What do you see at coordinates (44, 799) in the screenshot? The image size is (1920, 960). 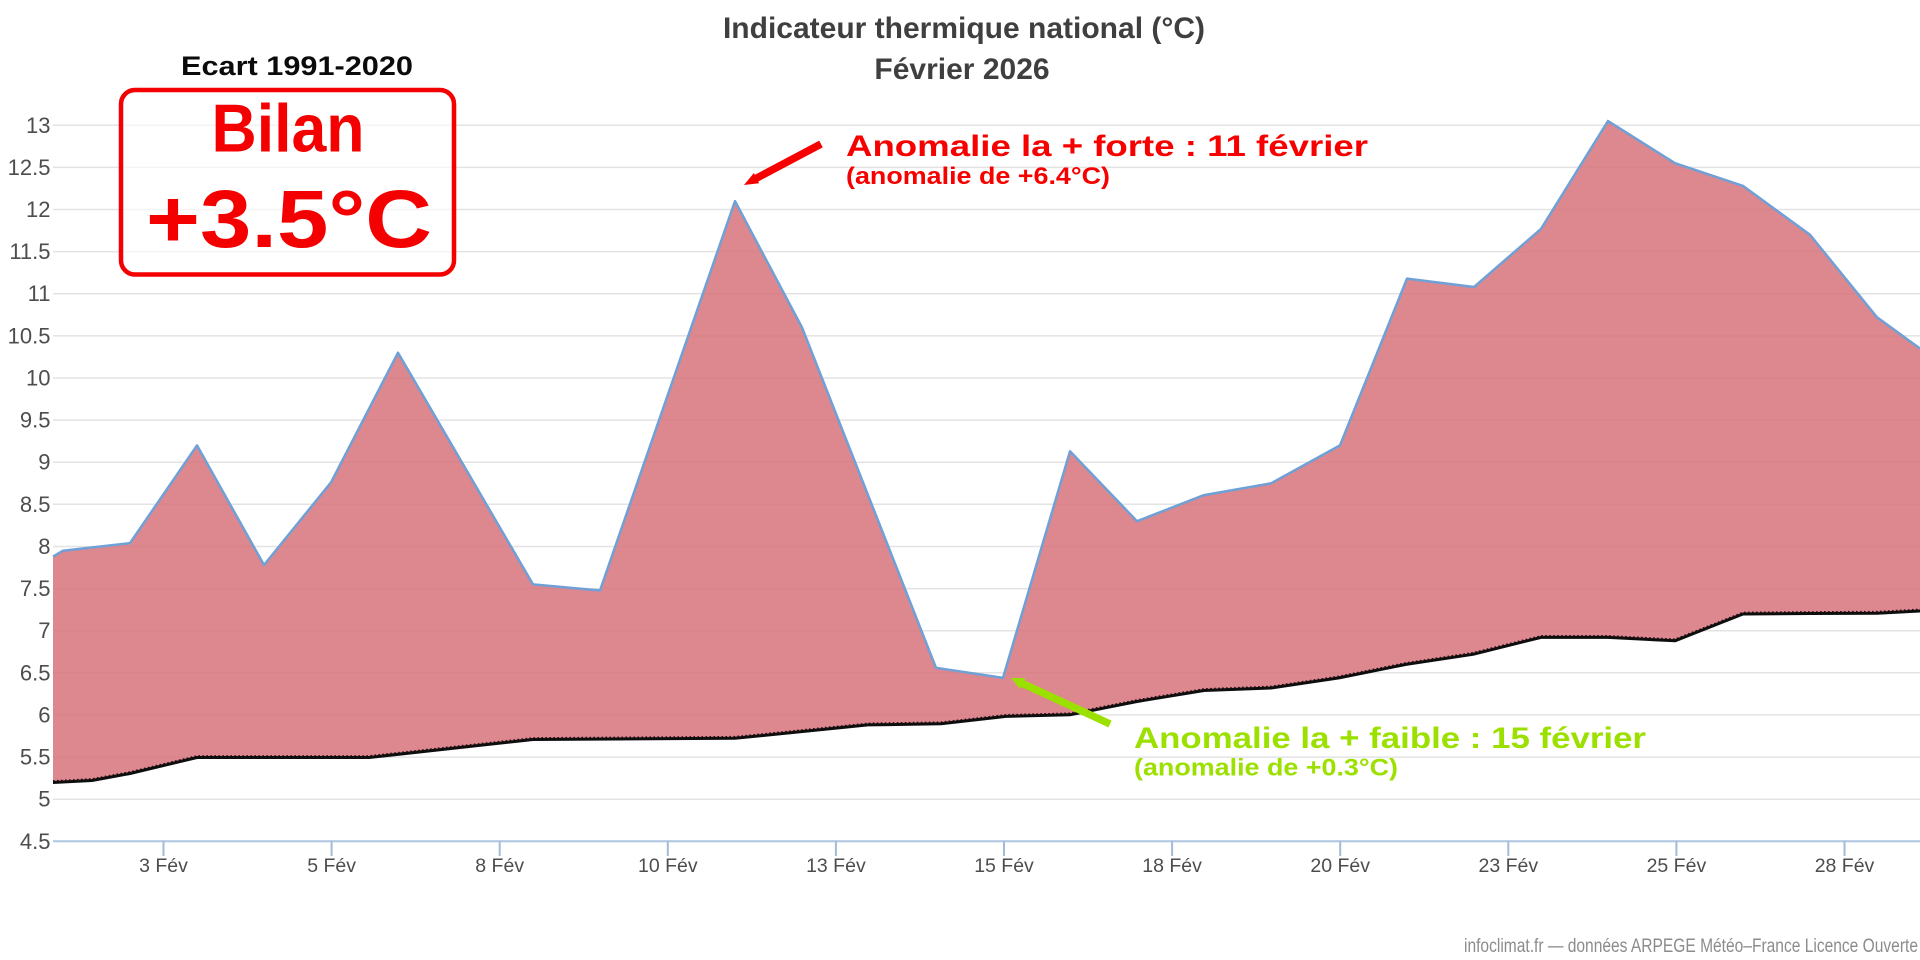 I see `svg-text: 5` at bounding box center [44, 799].